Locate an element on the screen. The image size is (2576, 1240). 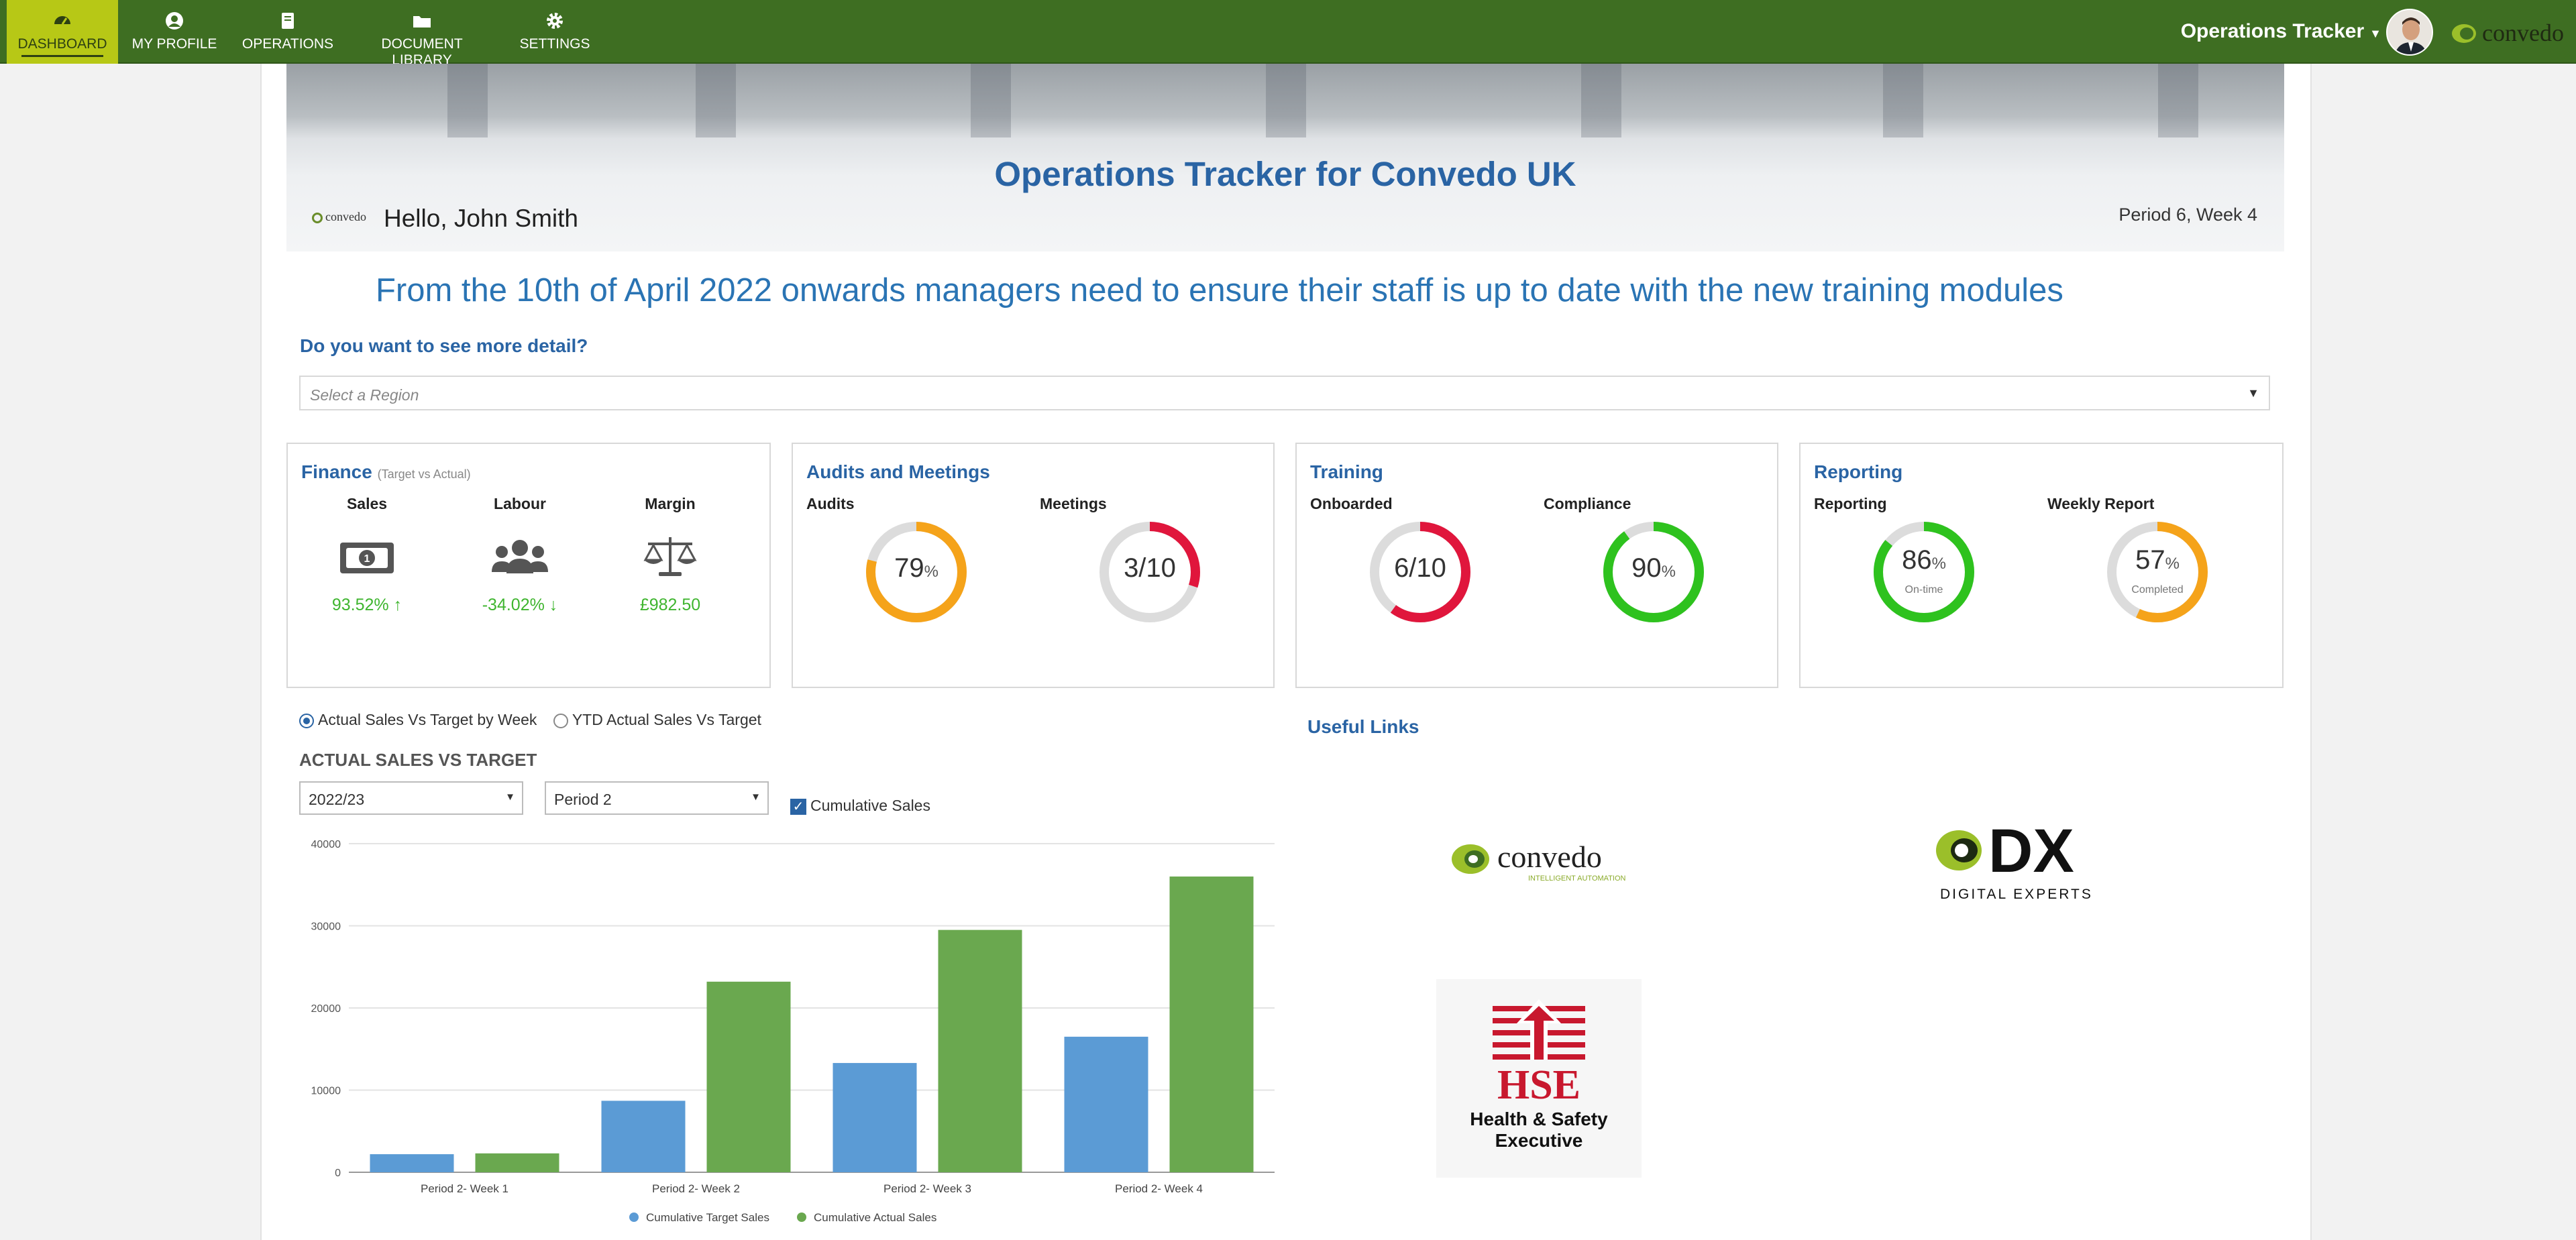
user-icon is located at coordinates (174, 21).